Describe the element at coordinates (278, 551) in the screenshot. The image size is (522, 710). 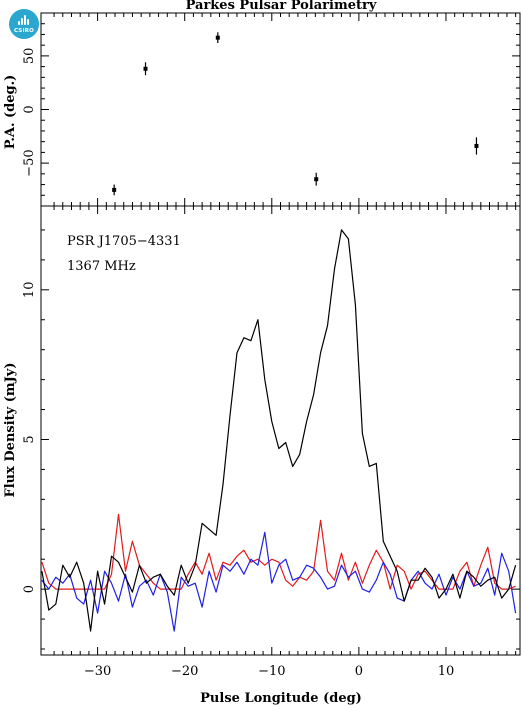
I see `linear-polarization-line` at that location.